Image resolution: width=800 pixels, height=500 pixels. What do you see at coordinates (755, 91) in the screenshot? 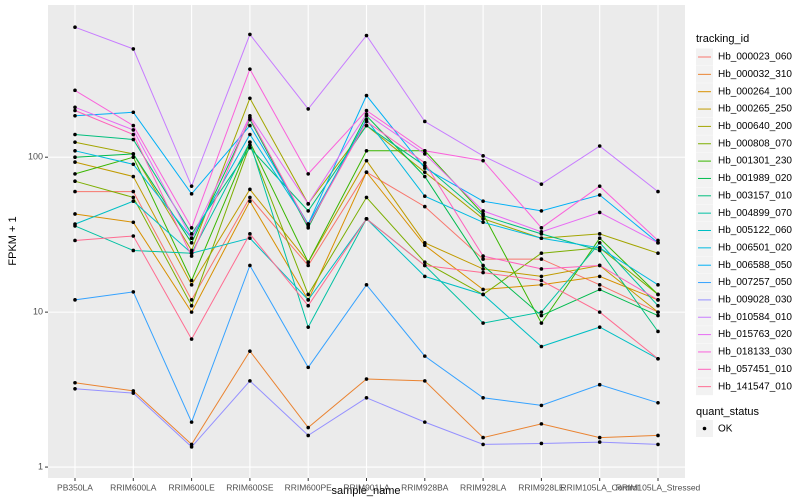
I see `legend-label: Hb_000264_100` at bounding box center [755, 91].